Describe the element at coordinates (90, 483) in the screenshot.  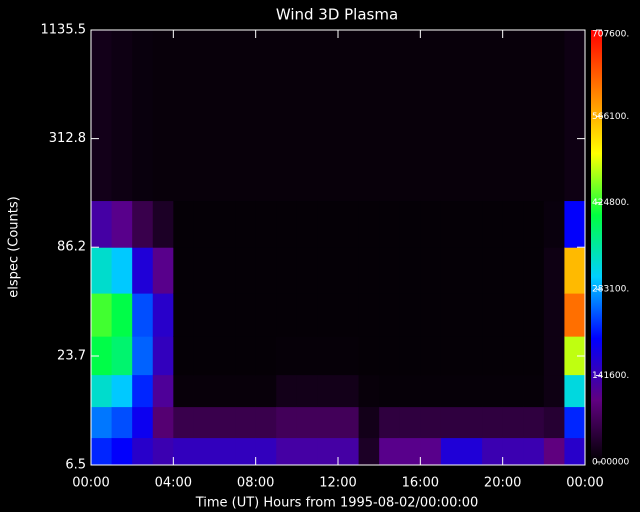
I see `x-tick-label: 00:00` at that location.